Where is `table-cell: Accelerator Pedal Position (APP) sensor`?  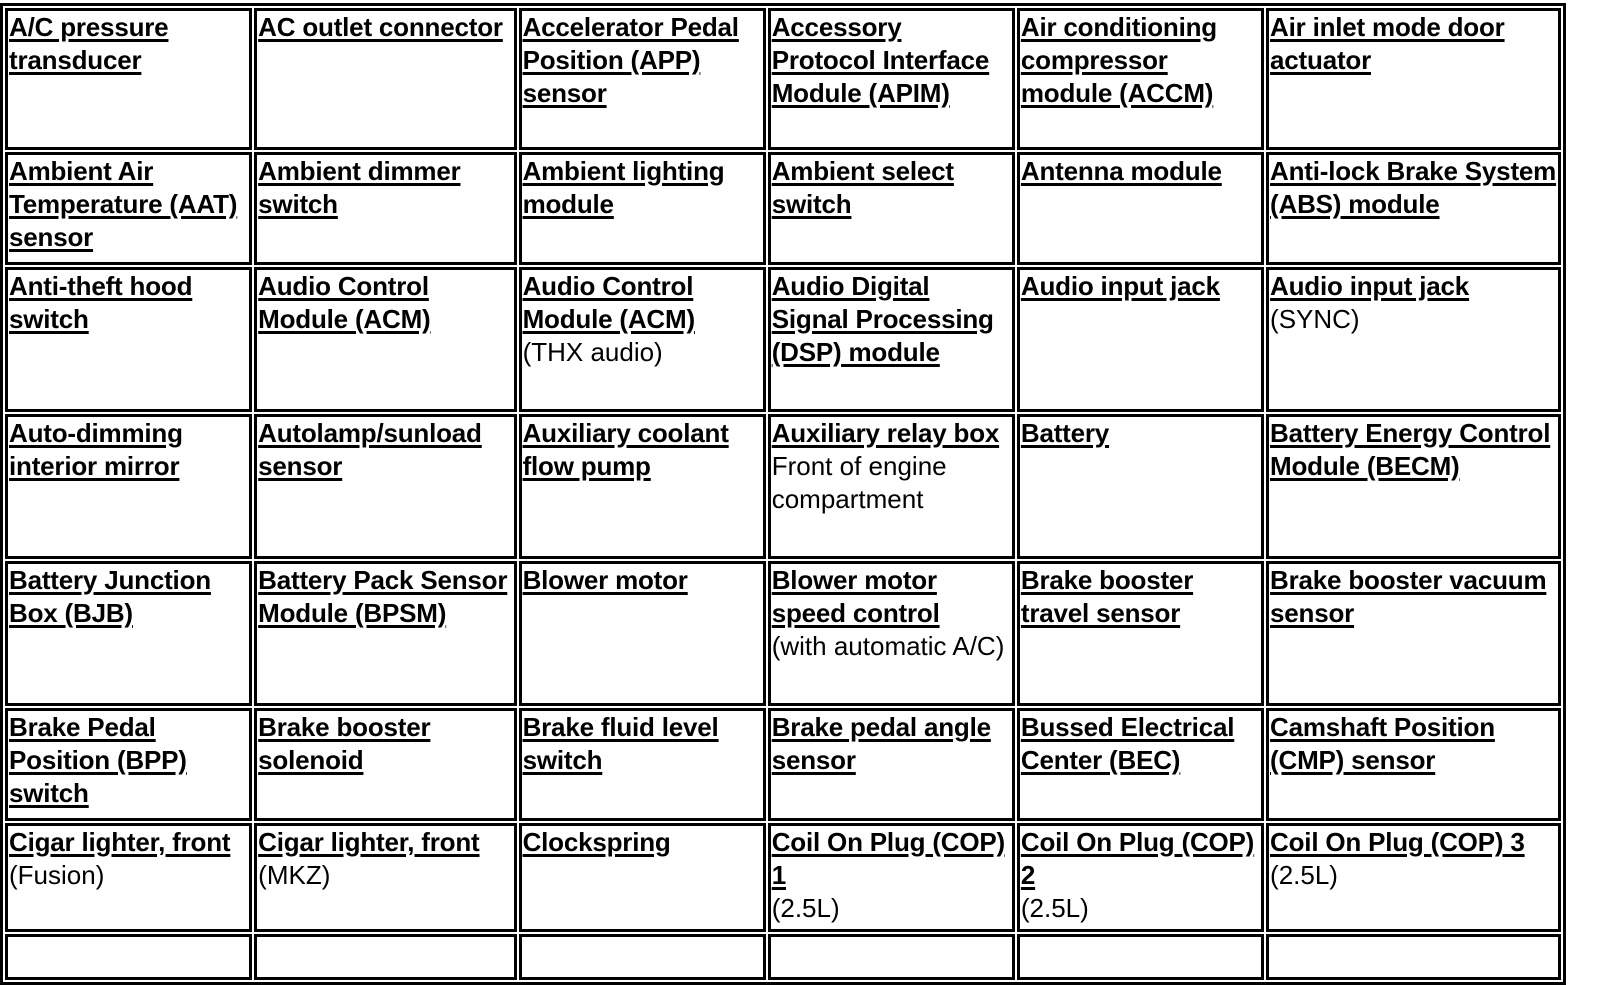
table-cell: Accelerator Pedal Position (APP) sensor is located at coordinates (642, 79).